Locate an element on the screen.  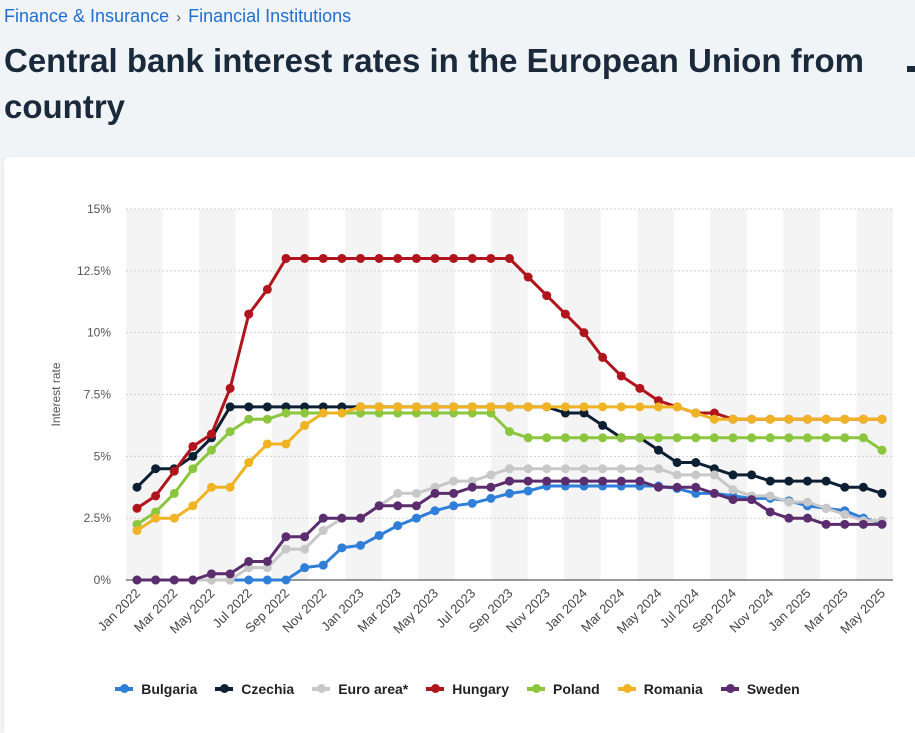
legend-label: Hungary is located at coordinates (481, 689).